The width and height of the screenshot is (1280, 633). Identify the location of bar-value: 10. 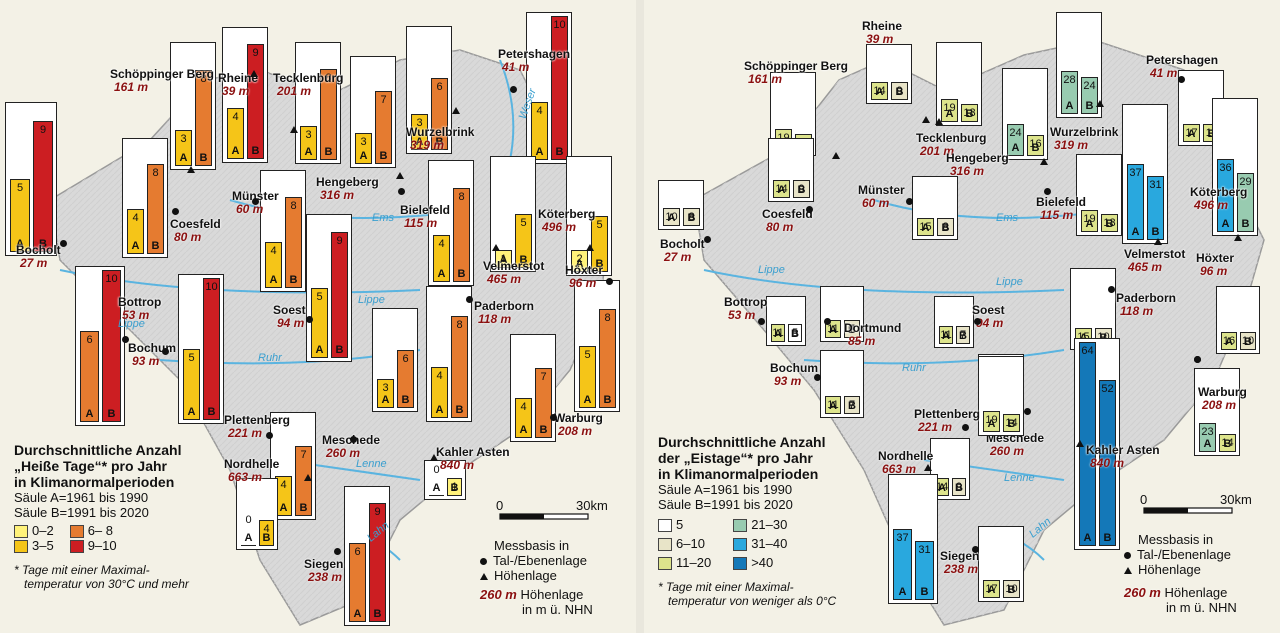
(1248, 341).